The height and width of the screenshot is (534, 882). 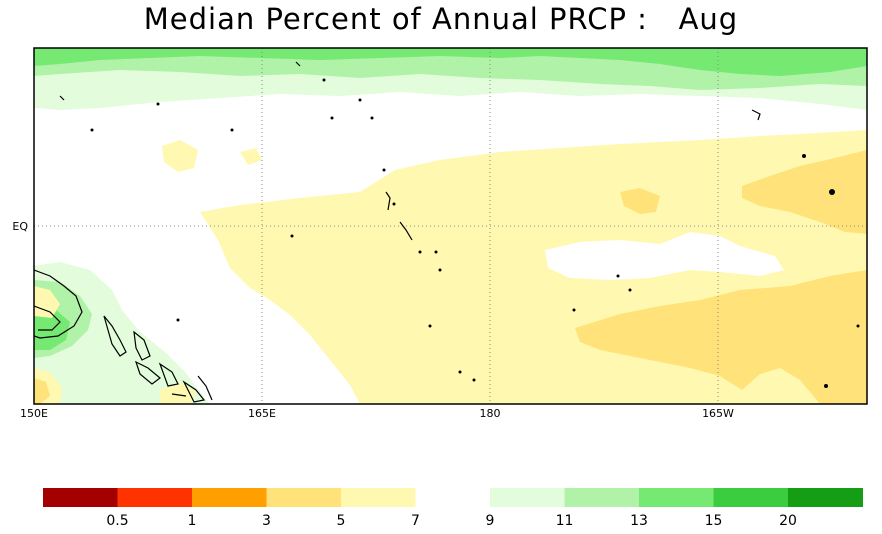 I want to click on region-orange-south, so click(x=721, y=337).